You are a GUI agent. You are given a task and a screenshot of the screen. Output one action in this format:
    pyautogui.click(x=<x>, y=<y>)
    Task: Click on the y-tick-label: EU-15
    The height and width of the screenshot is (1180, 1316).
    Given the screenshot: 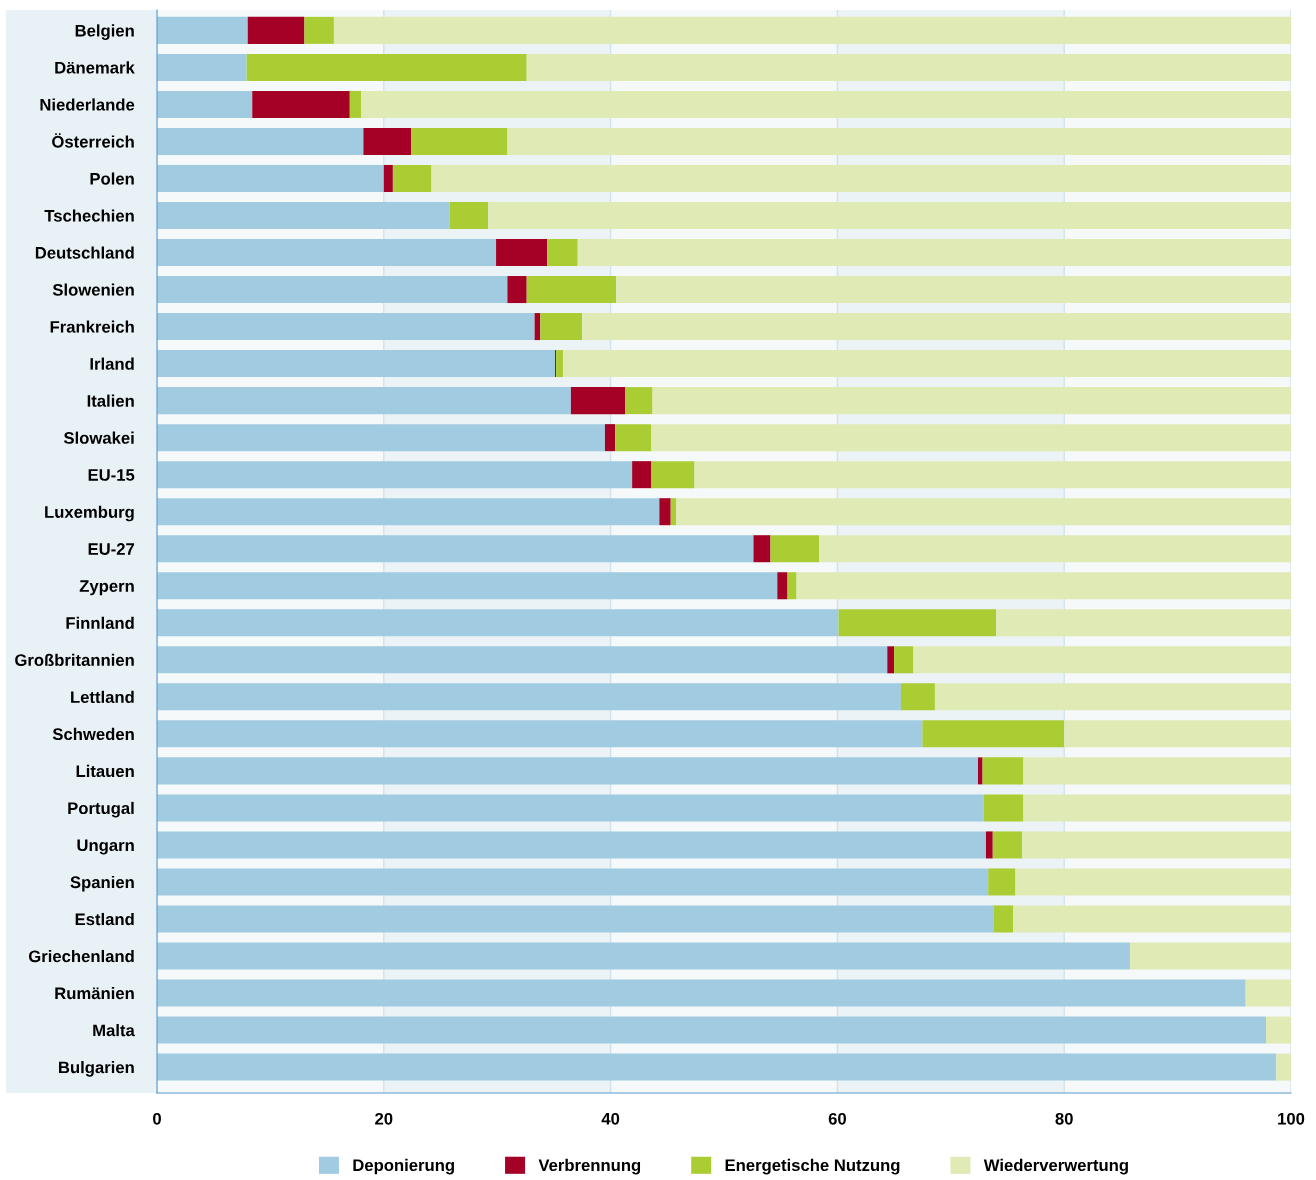 What is the action you would take?
    pyautogui.click(x=111, y=475)
    